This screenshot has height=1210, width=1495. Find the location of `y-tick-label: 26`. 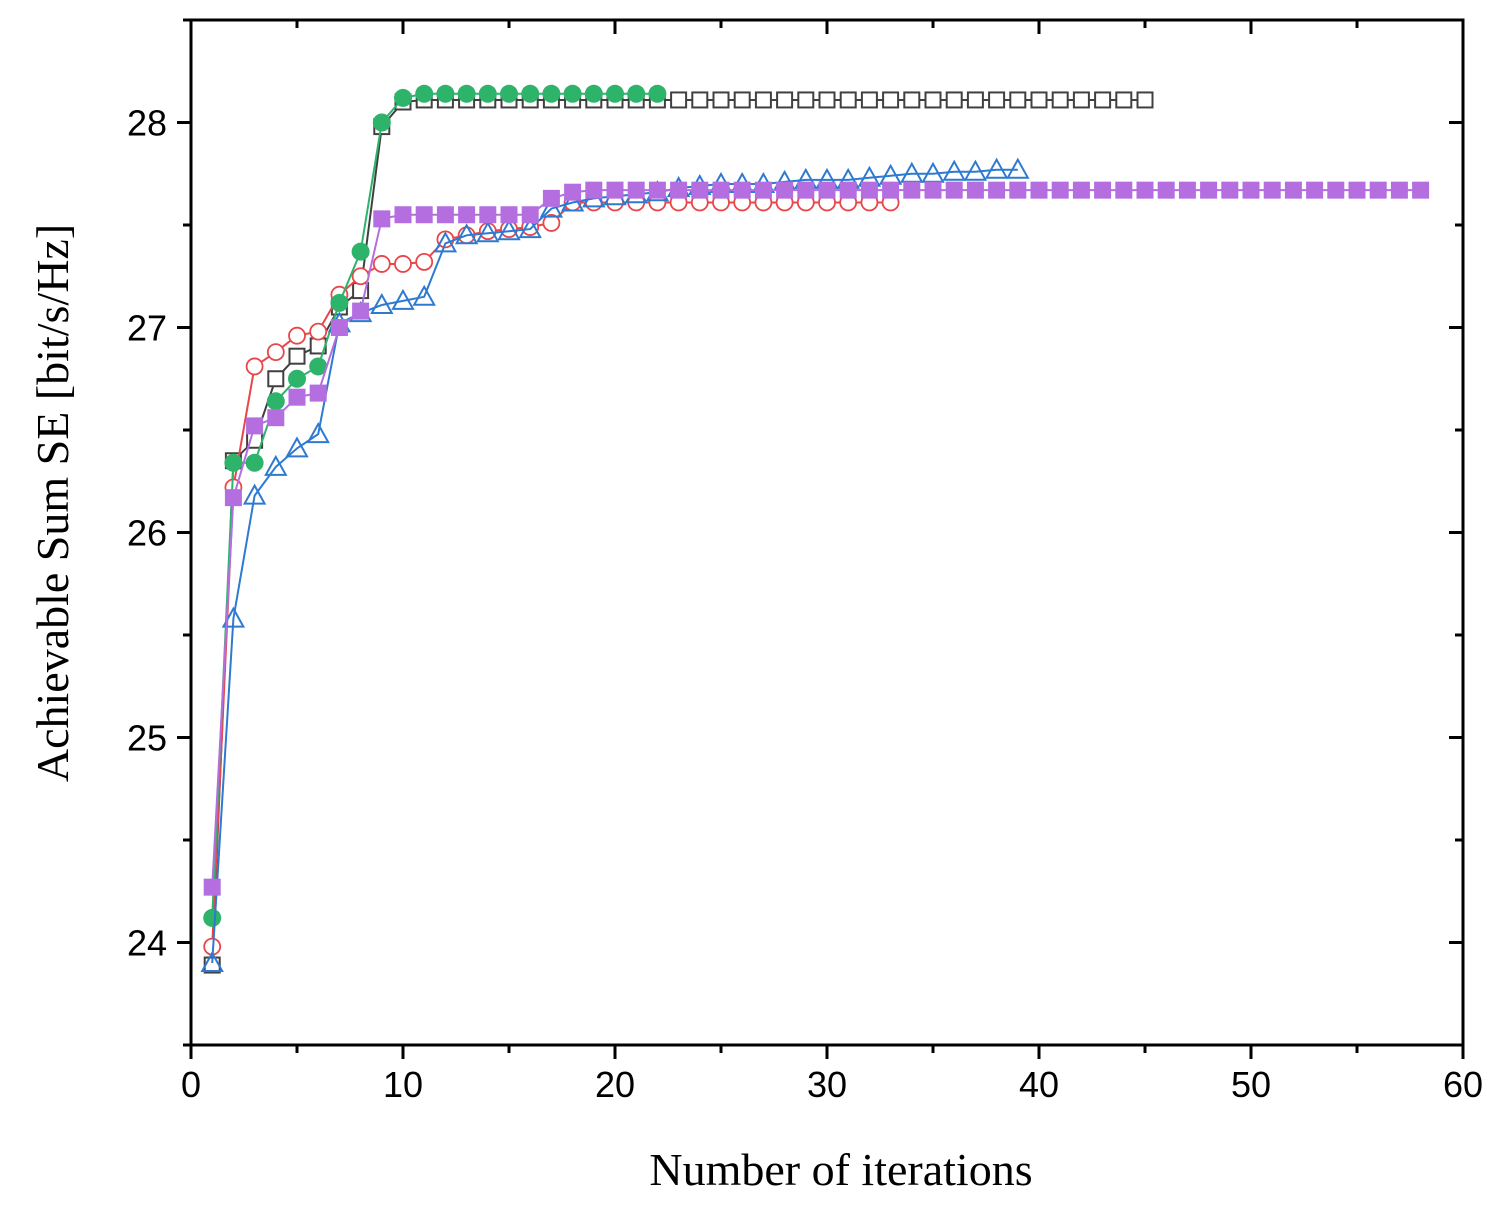

y-tick-label: 26 is located at coordinates (147, 533).